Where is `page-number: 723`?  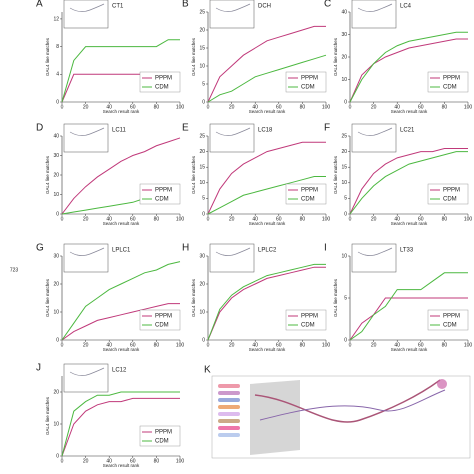
page-number: 723 is located at coordinates (14, 270).